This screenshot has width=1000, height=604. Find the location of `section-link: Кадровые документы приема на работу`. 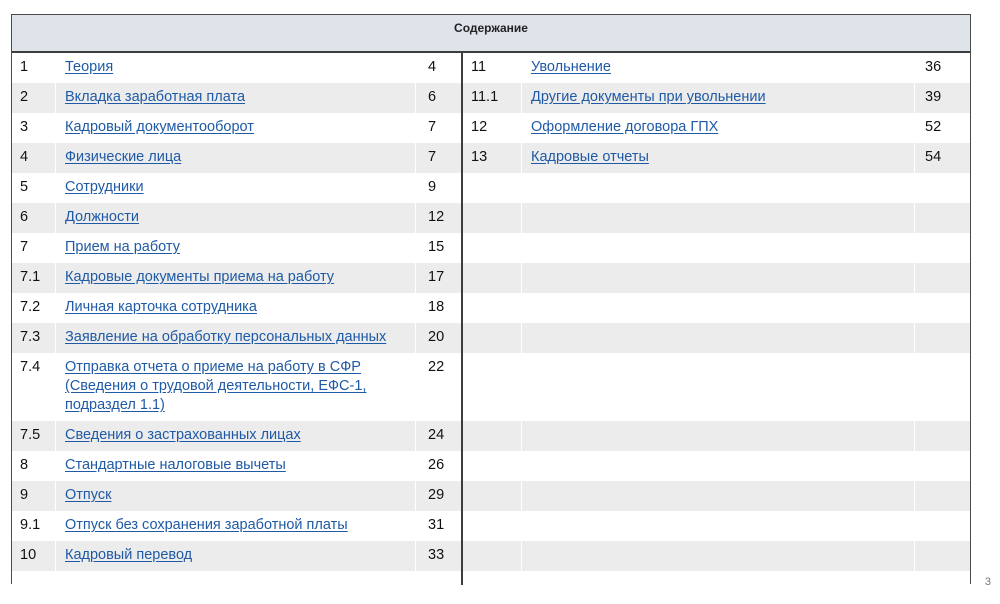

section-link: Кадровые документы приема на работу is located at coordinates (200, 277).